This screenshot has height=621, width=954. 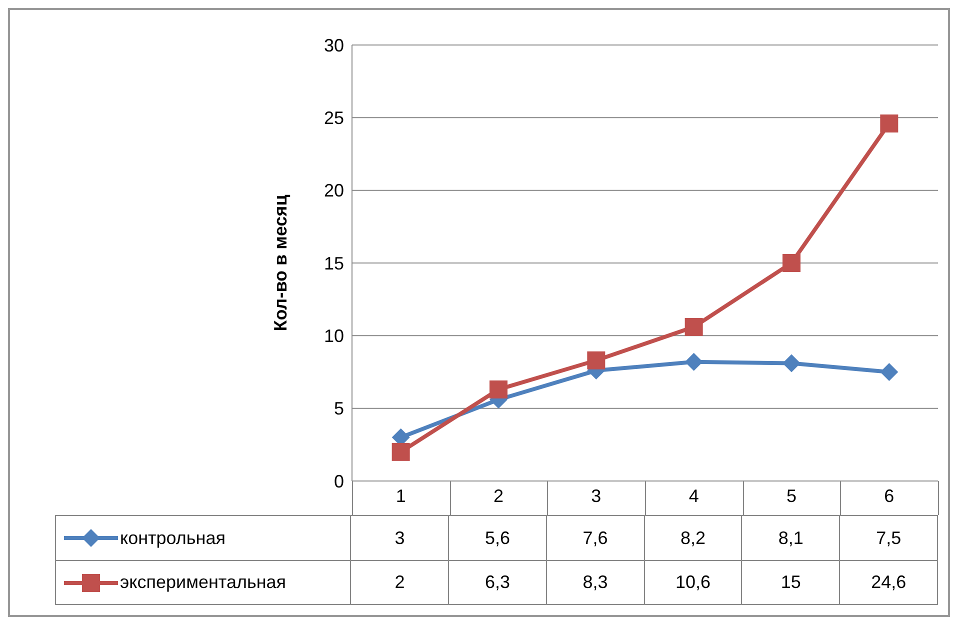 What do you see at coordinates (693, 496) in the screenshot?
I see `x-tick-label: 4` at bounding box center [693, 496].